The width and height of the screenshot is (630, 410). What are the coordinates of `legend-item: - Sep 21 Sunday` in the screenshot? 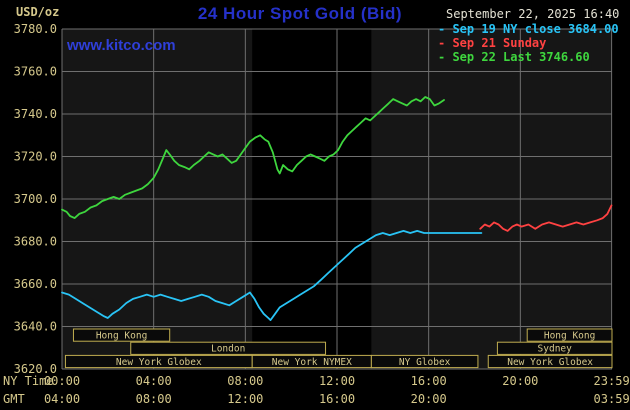 It's located at (528, 43).